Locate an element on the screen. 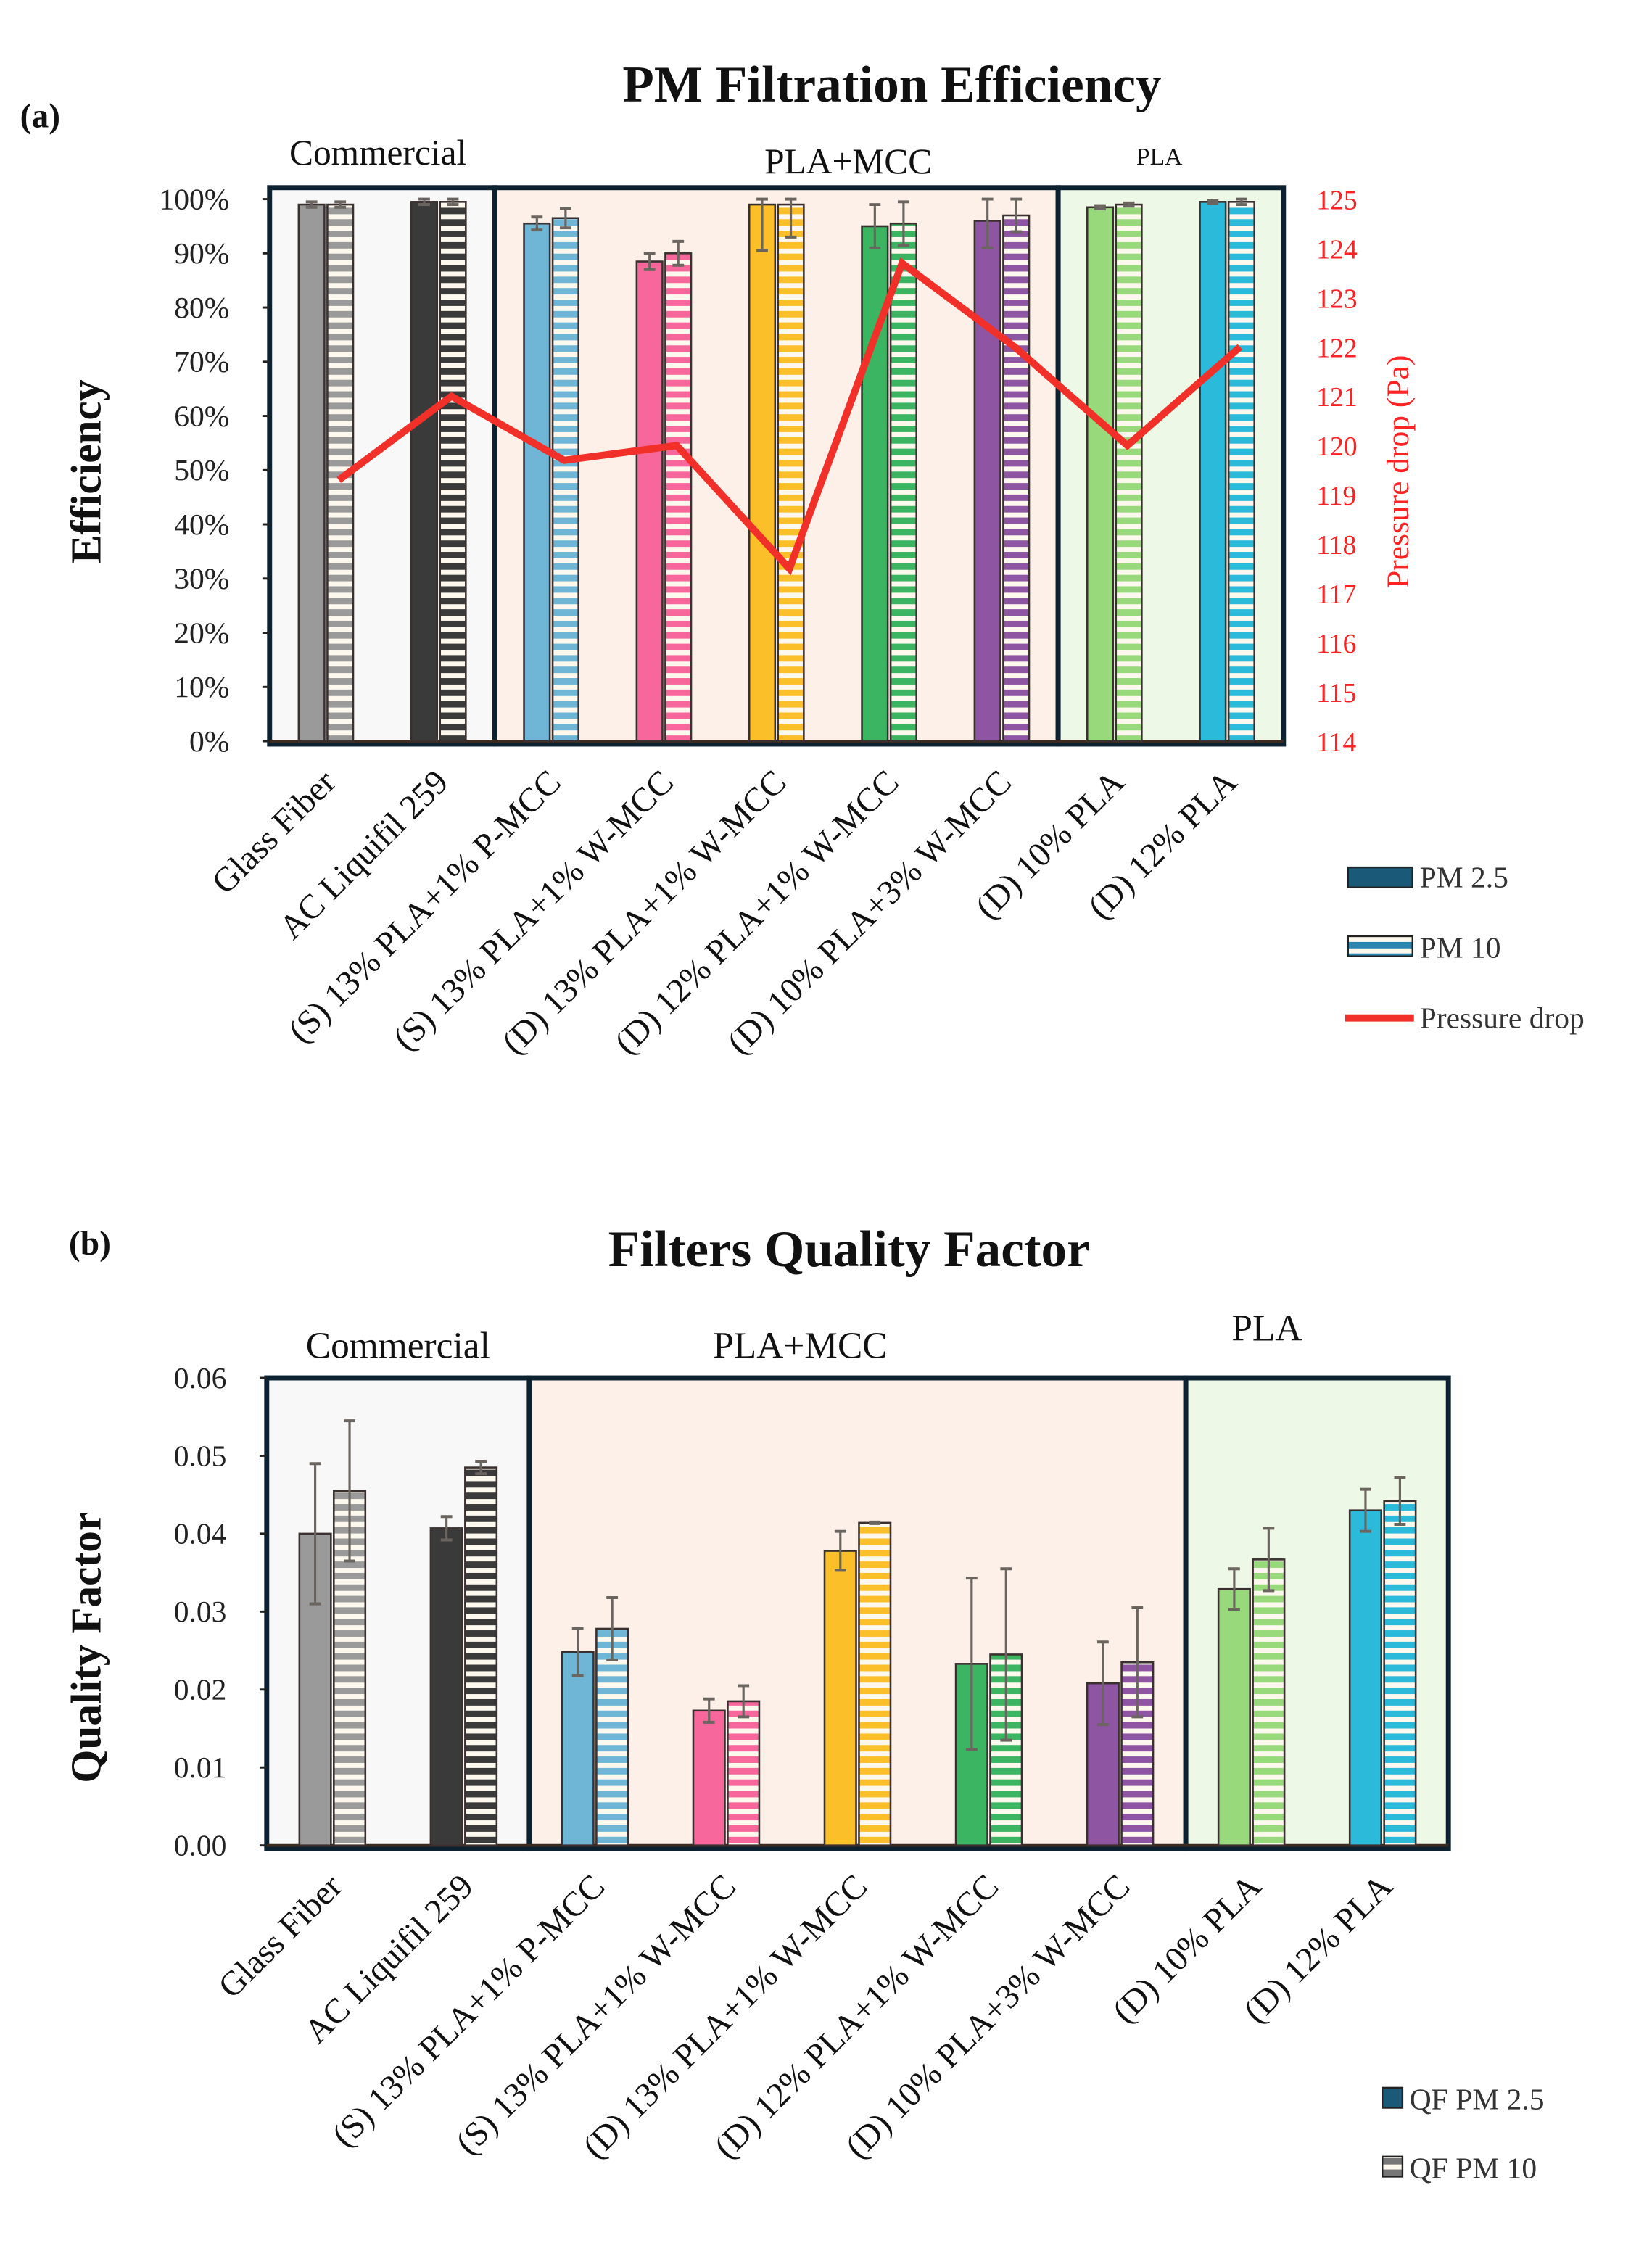  y-tick-label: 0.02 is located at coordinates (200, 1689).